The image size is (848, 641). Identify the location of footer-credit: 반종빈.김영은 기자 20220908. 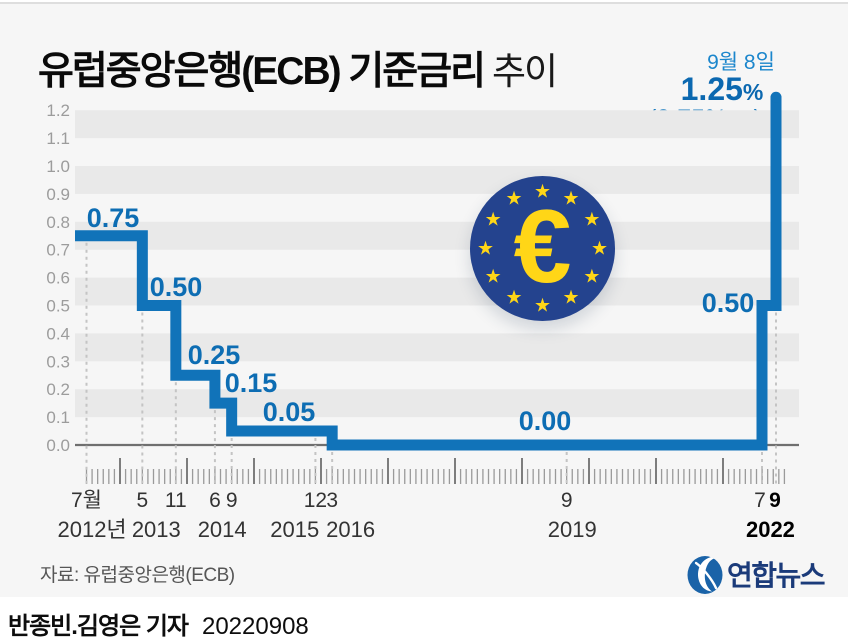
(158, 623).